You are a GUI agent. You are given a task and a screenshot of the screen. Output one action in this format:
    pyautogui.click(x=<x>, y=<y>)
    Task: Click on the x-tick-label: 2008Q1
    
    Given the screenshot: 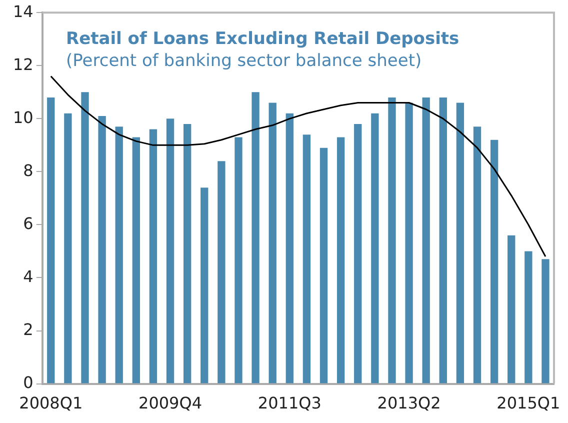 What is the action you would take?
    pyautogui.click(x=51, y=403)
    